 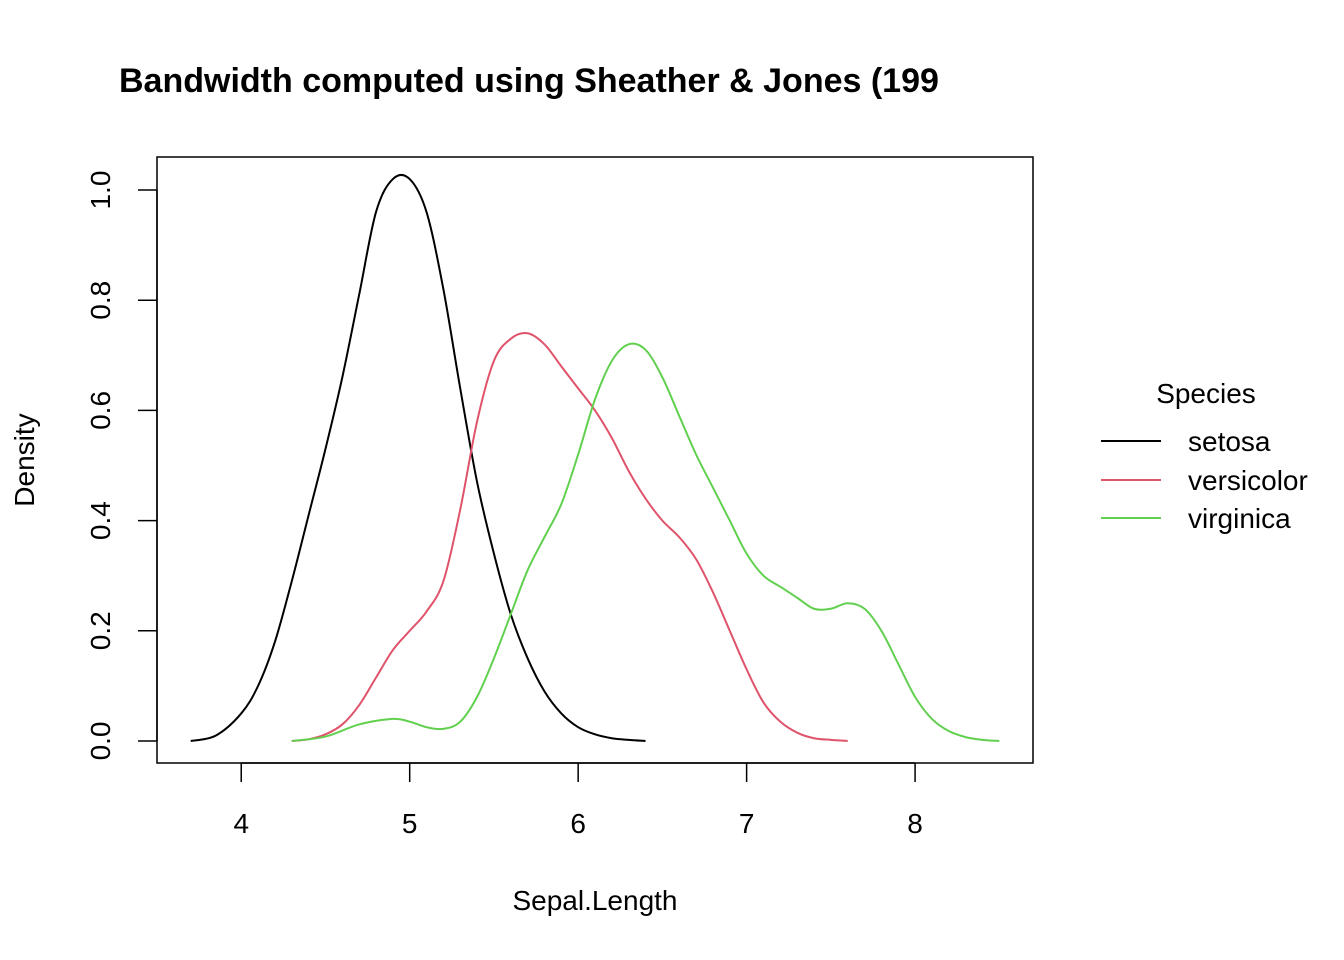 I want to click on y-tick-label: 0.0, so click(x=100, y=740).